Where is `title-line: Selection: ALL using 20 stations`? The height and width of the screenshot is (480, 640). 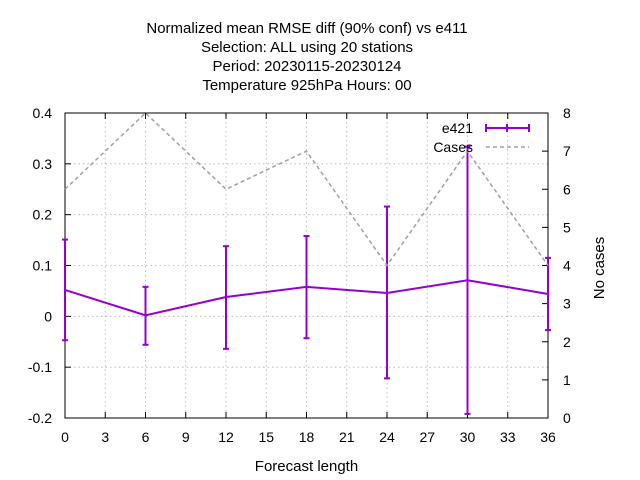
title-line: Selection: ALL using 20 stations is located at coordinates (307, 47).